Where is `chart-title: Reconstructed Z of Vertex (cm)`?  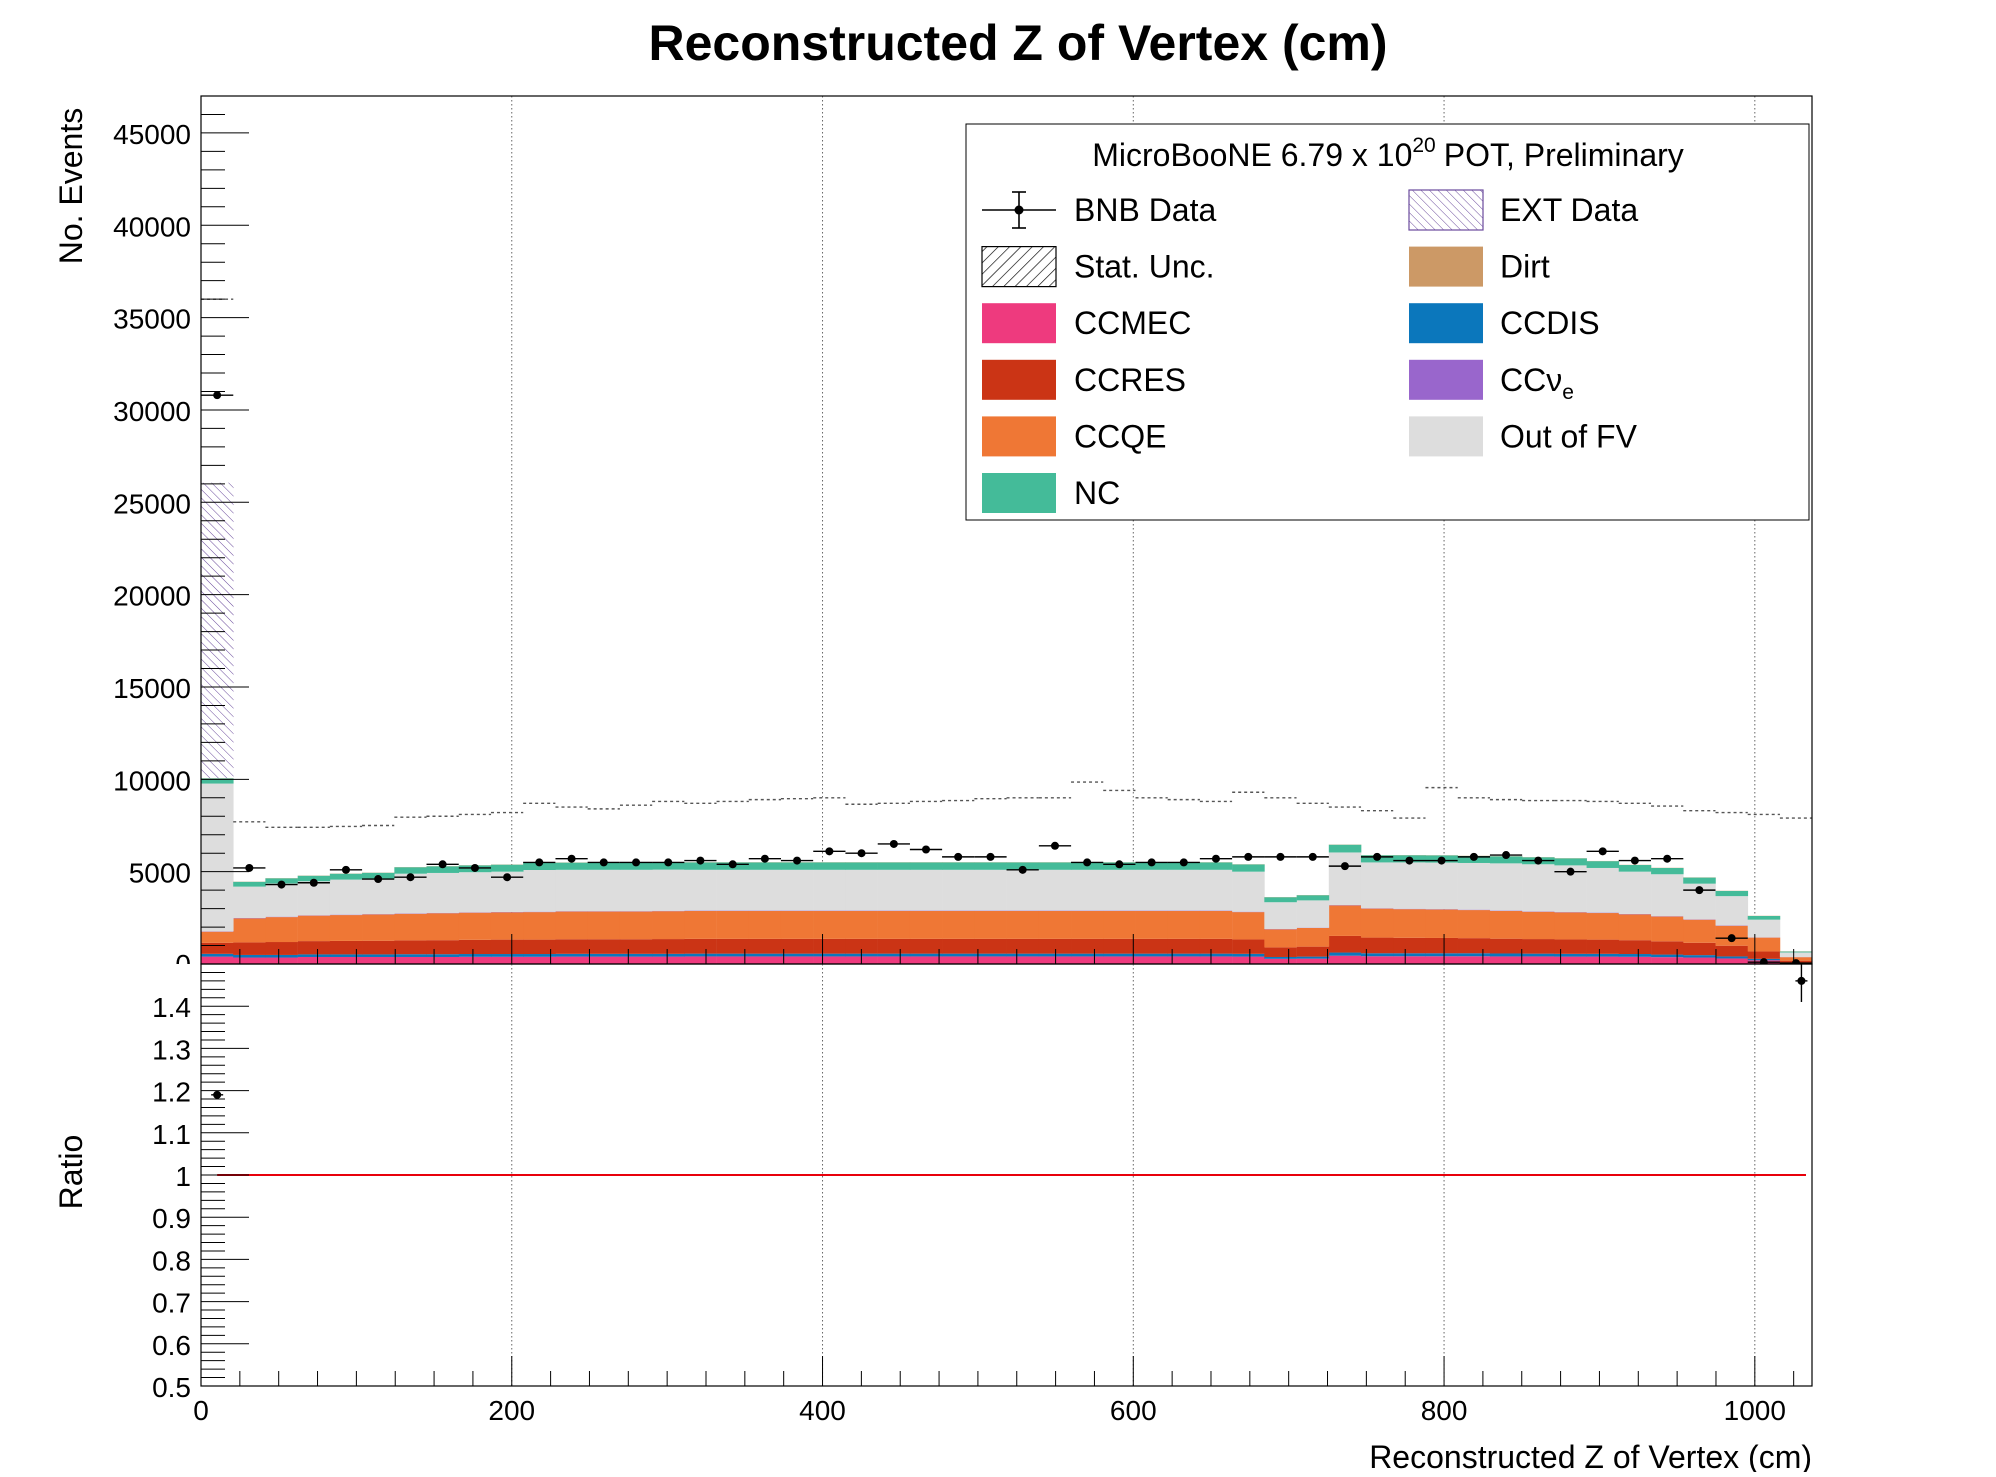 chart-title: Reconstructed Z of Vertex (cm) is located at coordinates (1017, 43).